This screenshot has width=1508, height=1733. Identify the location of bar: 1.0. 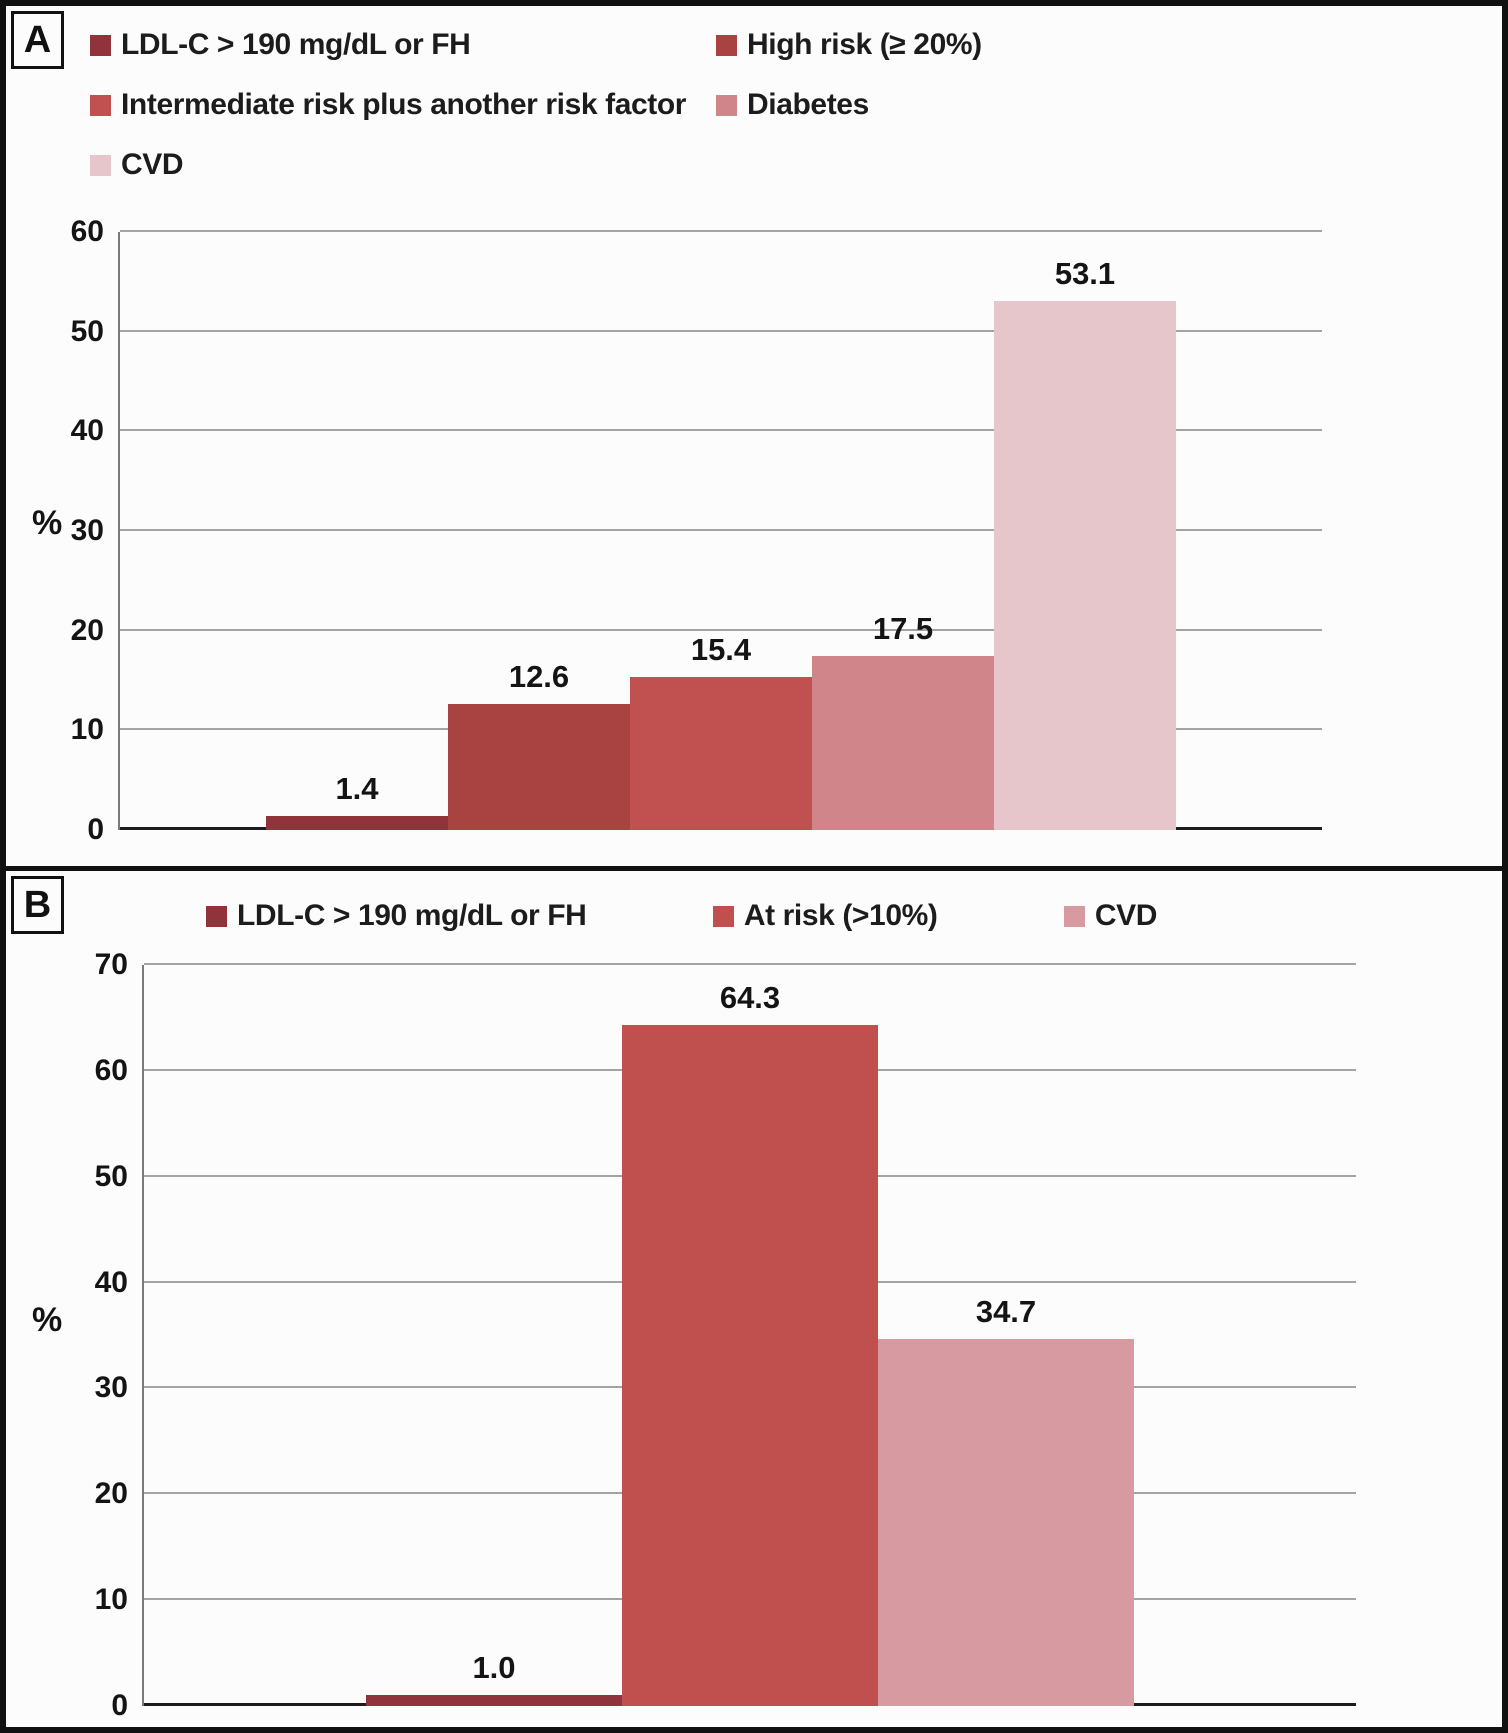
(494, 1678).